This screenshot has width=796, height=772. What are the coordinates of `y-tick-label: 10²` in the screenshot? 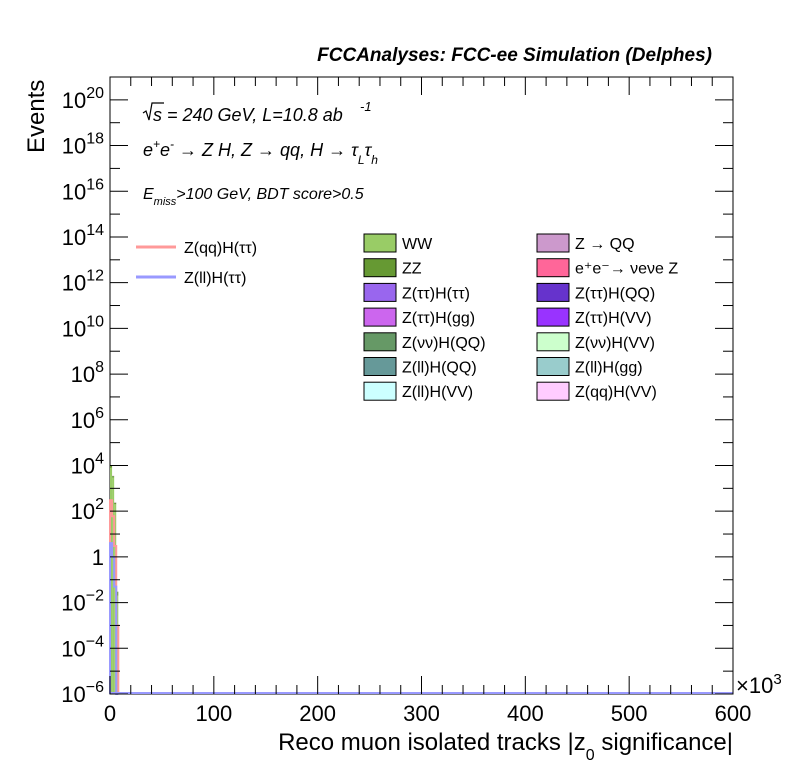 It's located at (87, 510).